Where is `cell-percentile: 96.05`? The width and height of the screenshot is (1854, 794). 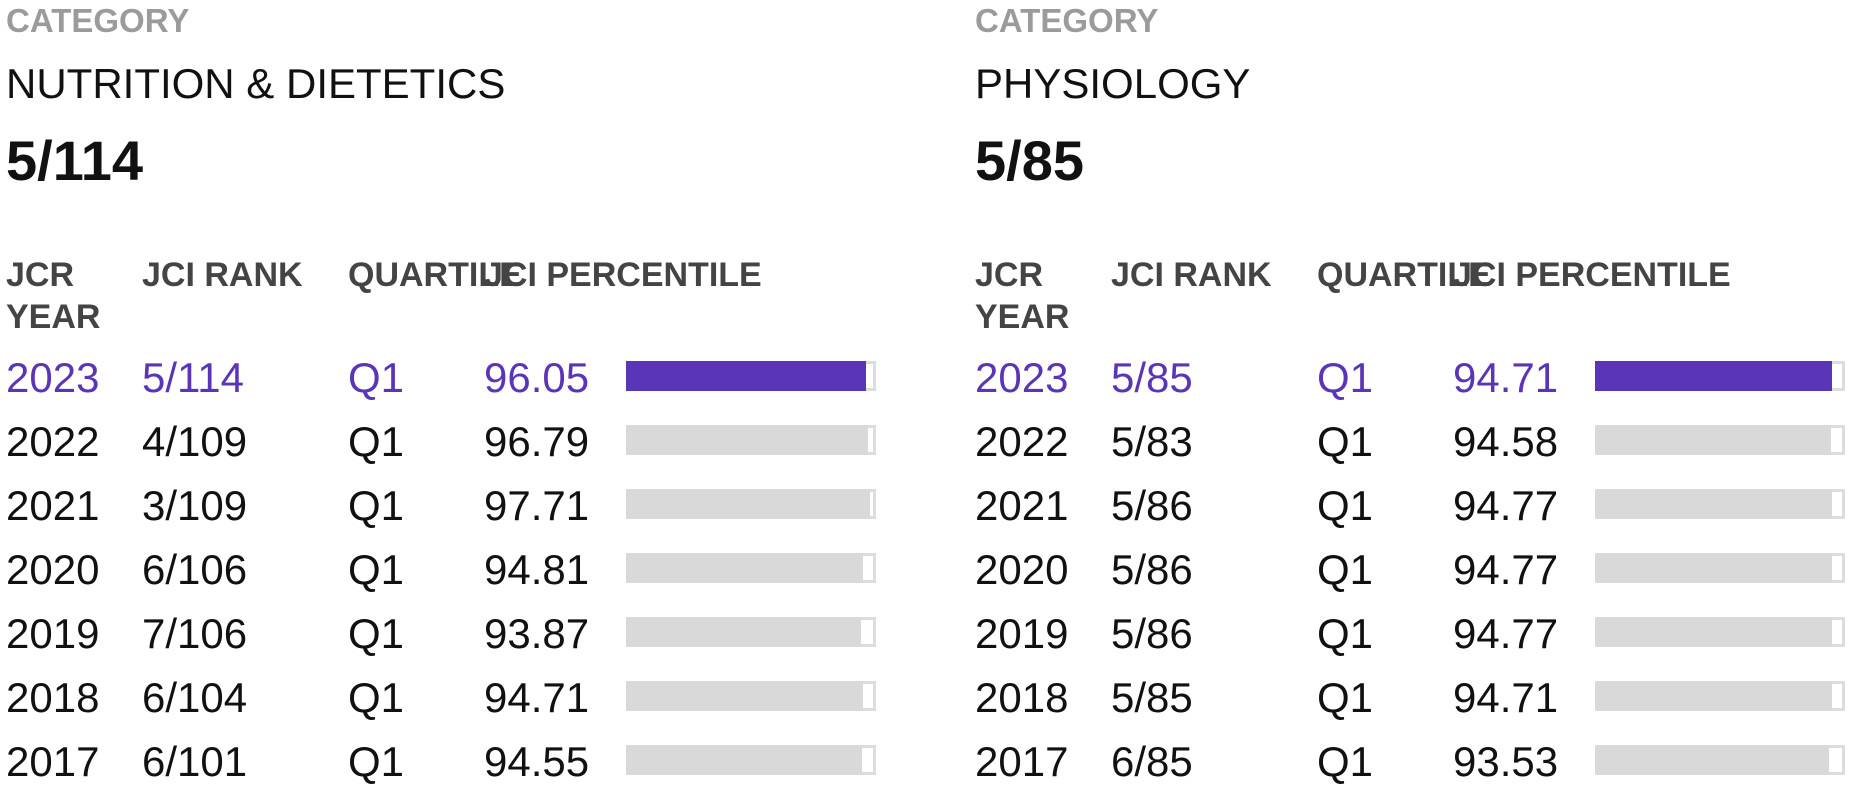 cell-percentile: 96.05 is located at coordinates (537, 377).